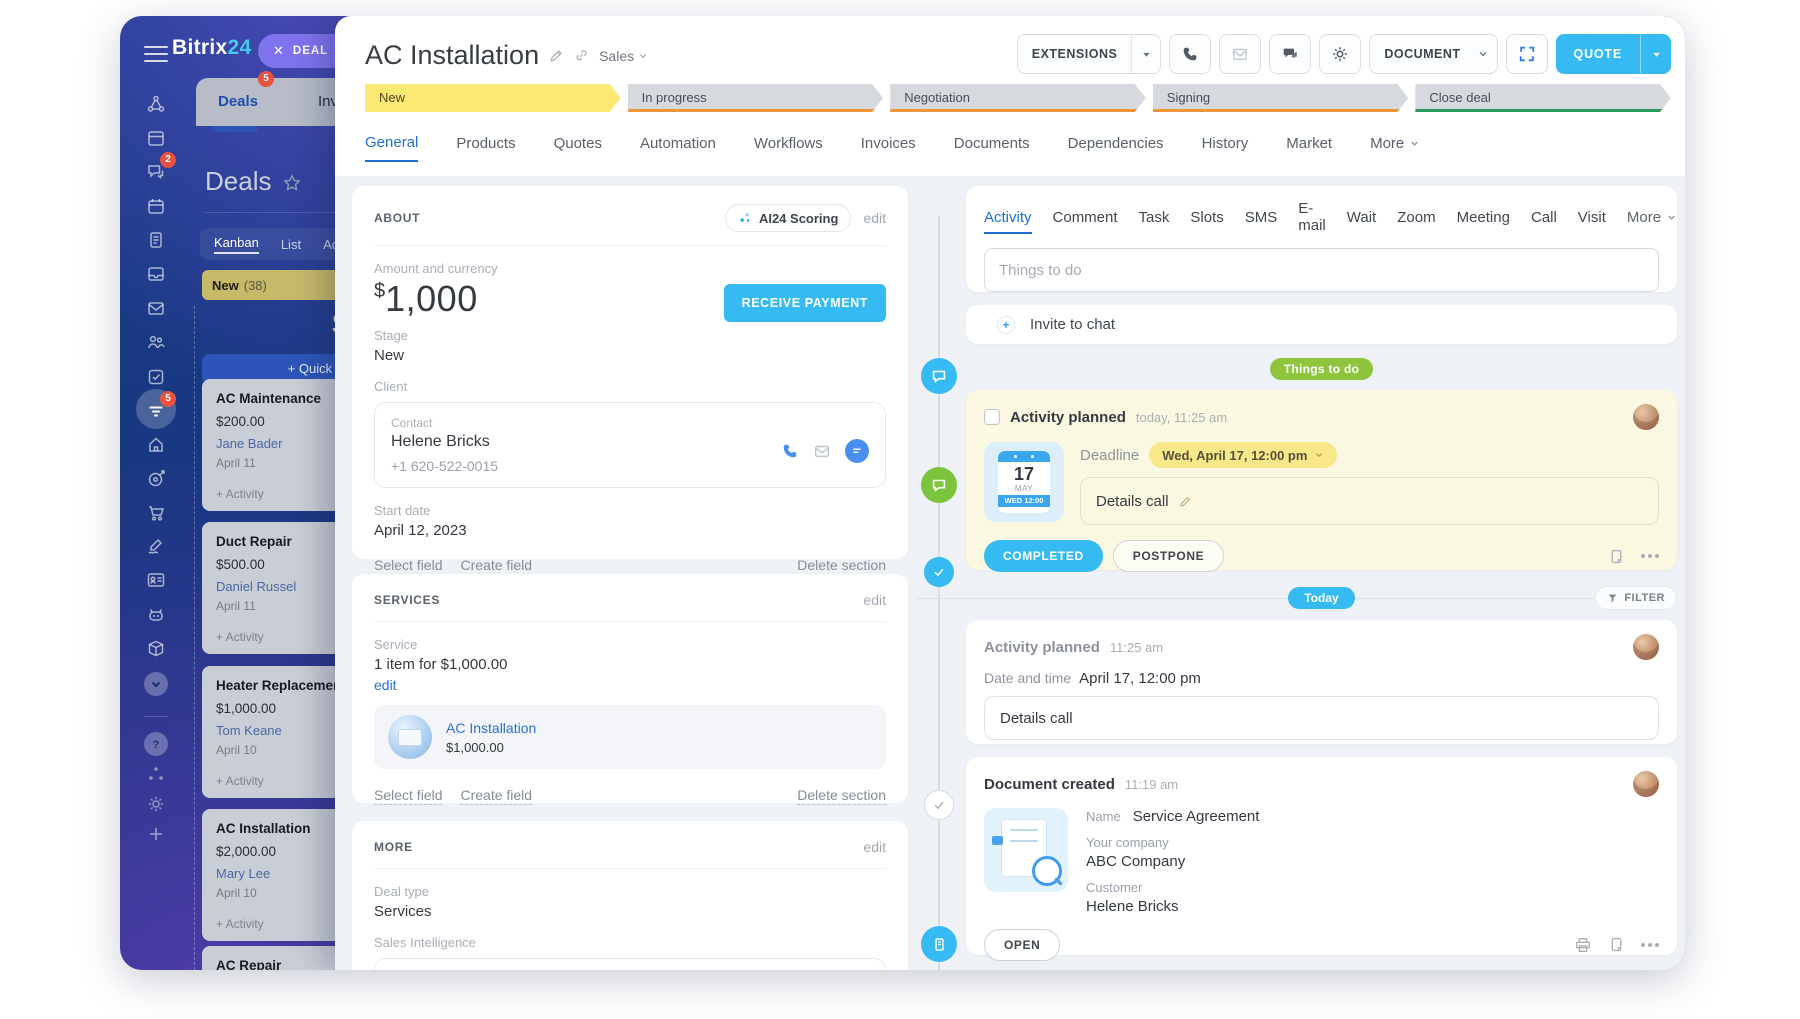 The image size is (1800, 1019). I want to click on tab-automation: Automation, so click(677, 143).